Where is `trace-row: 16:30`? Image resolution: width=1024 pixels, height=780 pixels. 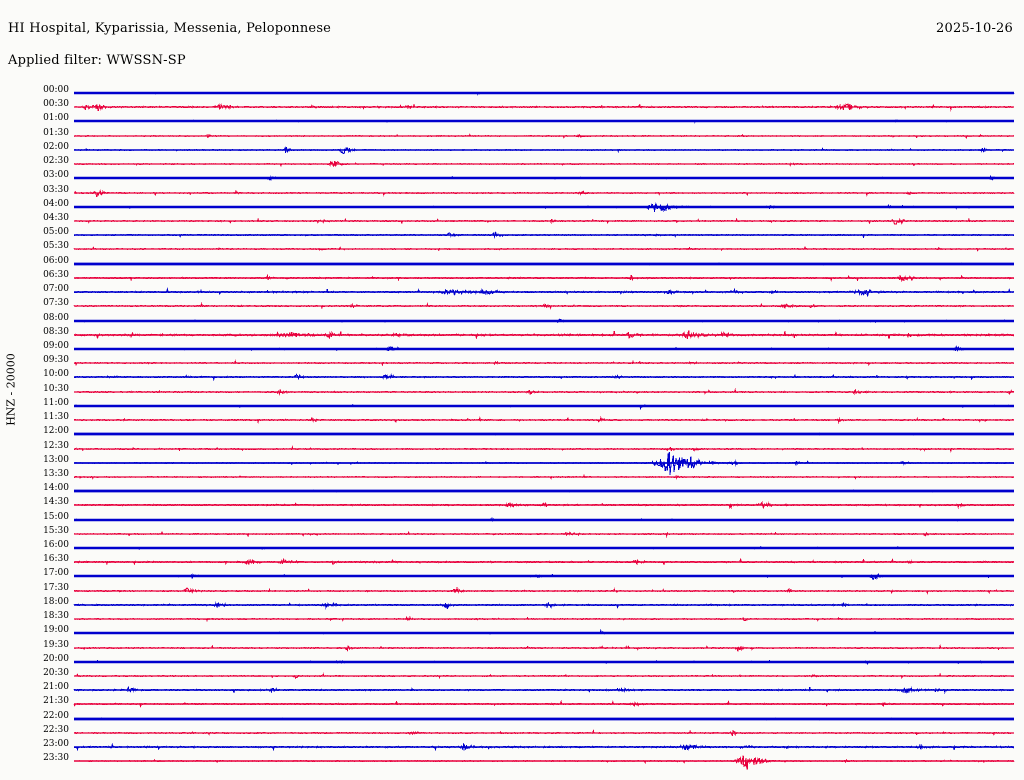 trace-row: 16:30 is located at coordinates (512, 562).